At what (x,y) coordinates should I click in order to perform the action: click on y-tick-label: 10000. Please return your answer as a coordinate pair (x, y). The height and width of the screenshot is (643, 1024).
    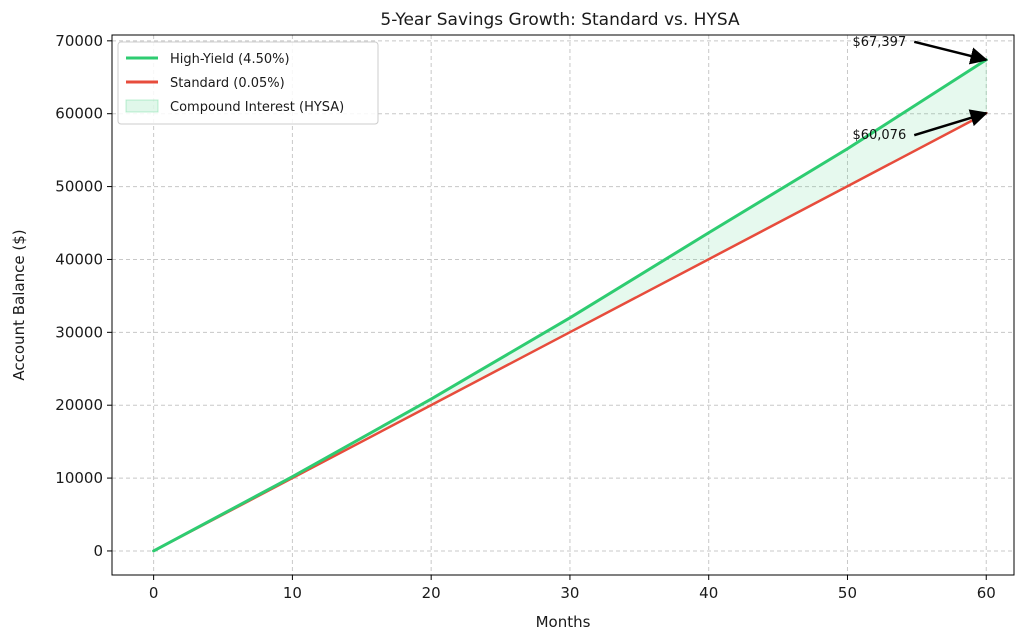
    Looking at the image, I should click on (79, 478).